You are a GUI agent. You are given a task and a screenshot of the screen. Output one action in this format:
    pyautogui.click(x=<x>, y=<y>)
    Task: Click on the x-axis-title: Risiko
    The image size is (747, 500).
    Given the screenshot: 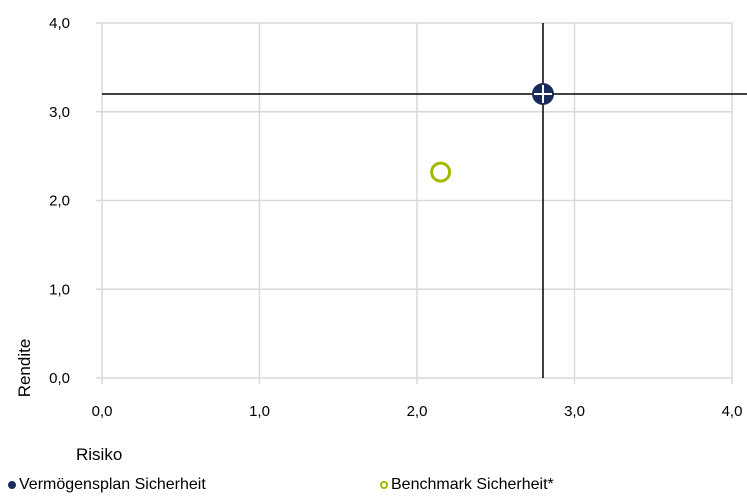 What is the action you would take?
    pyautogui.click(x=99, y=454)
    